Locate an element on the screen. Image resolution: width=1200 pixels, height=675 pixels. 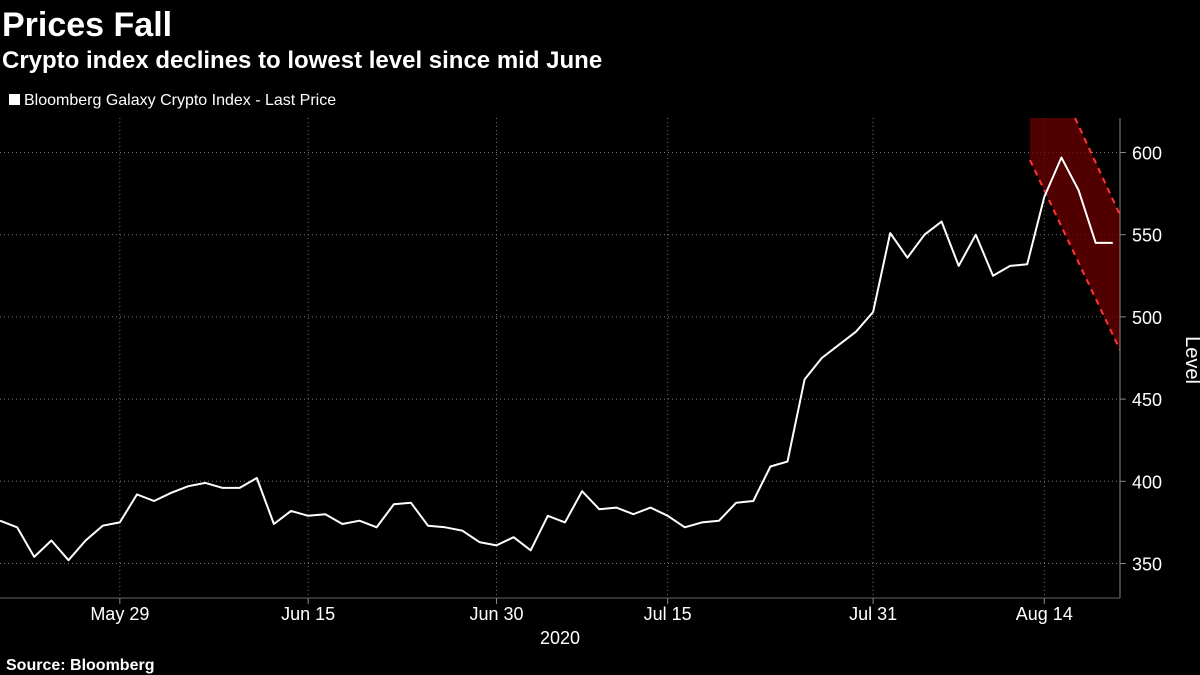
source: Source: Bloomberg is located at coordinates (80, 665).